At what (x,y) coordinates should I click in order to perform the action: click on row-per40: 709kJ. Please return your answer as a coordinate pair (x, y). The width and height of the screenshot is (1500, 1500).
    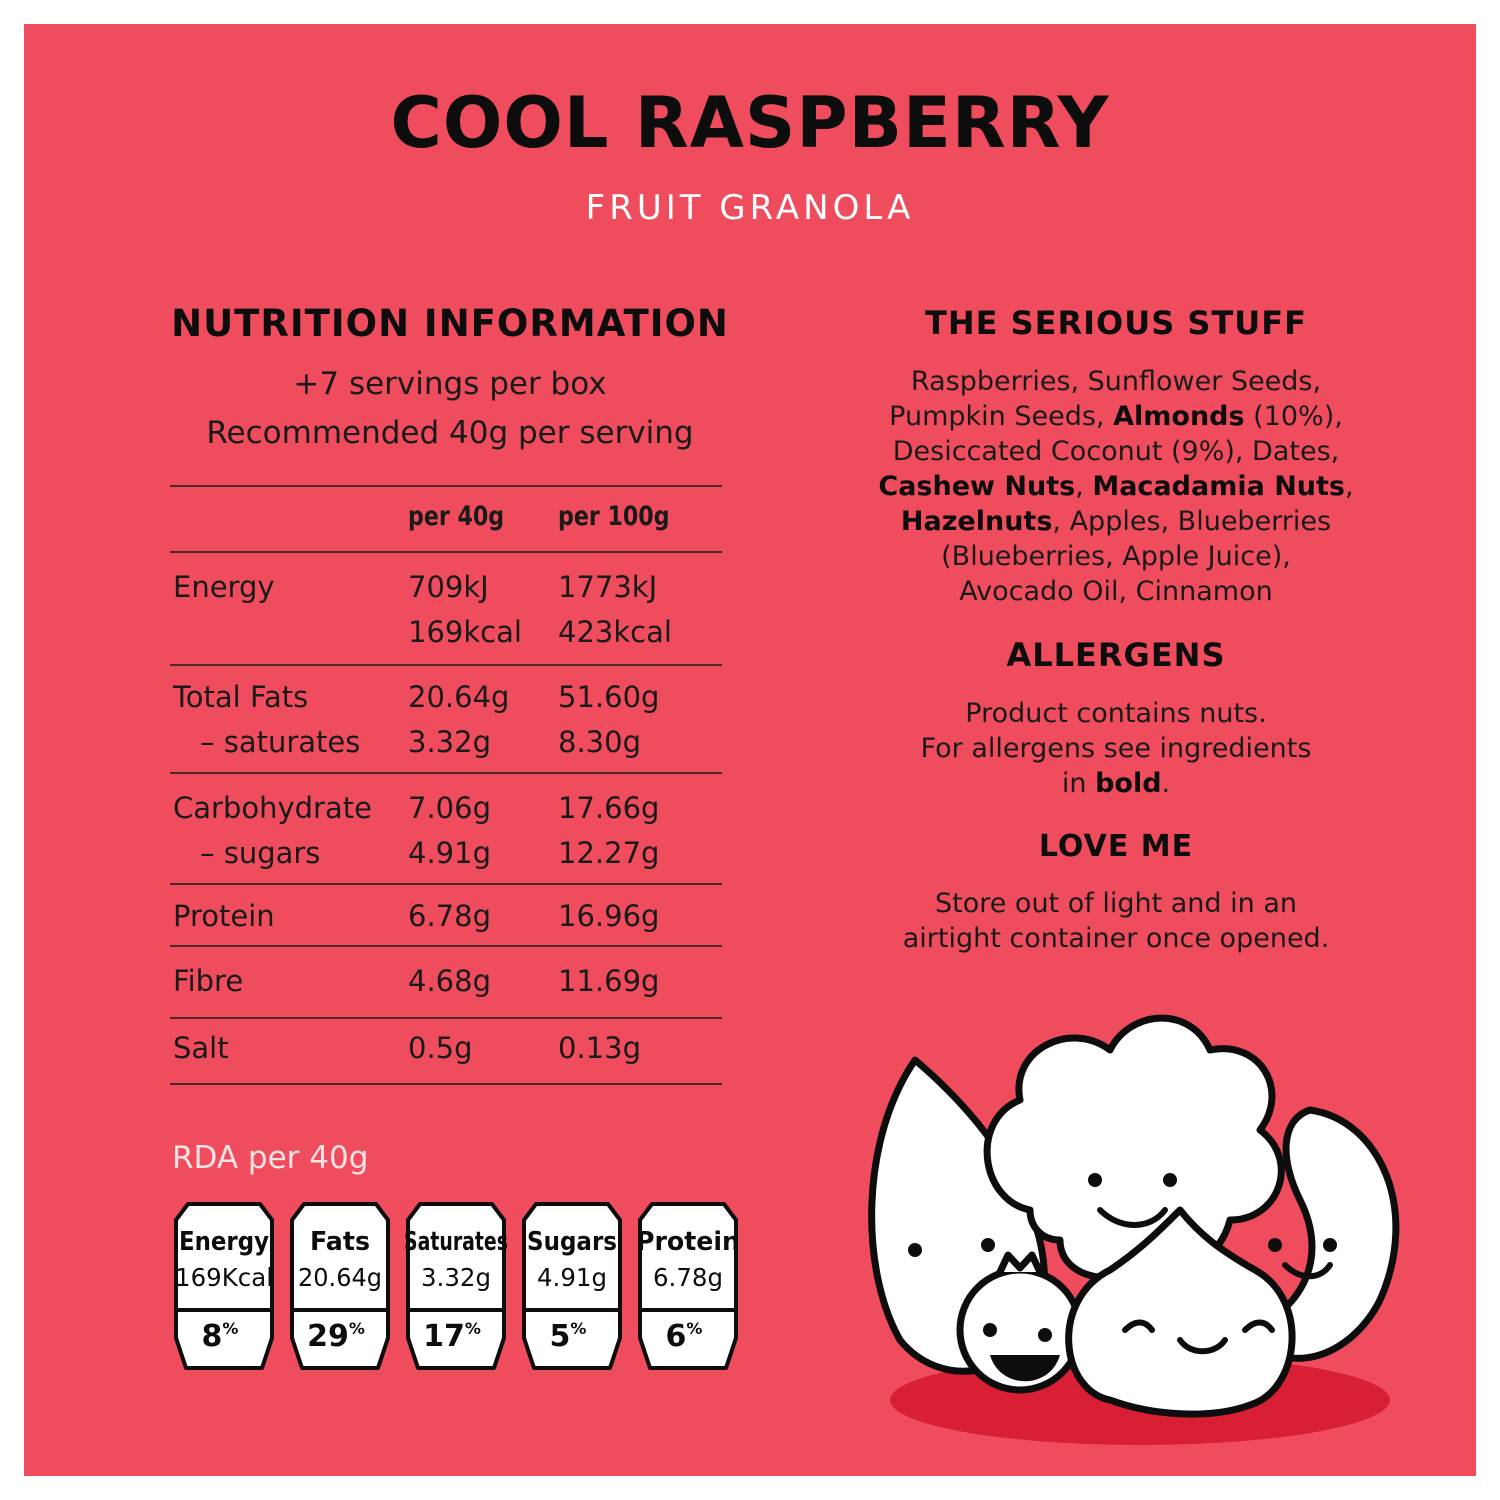
    Looking at the image, I should click on (448, 587).